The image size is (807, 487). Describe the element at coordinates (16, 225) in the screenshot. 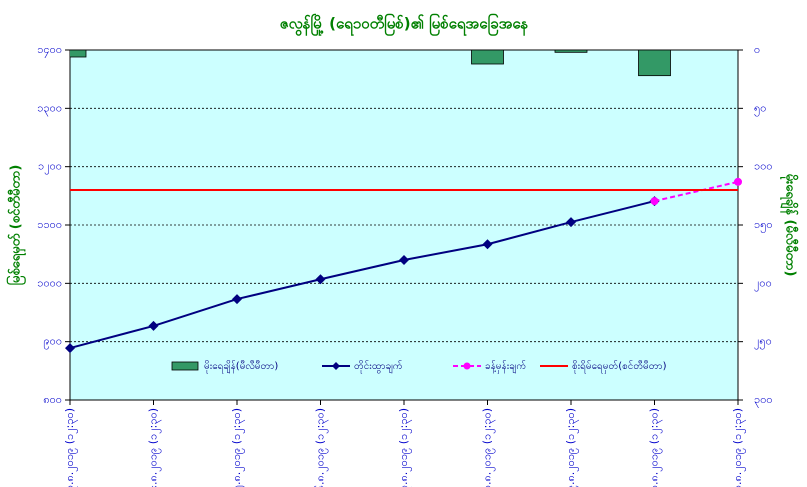

I see `y-axis-title: မြစ်ရေမှတ် (စင်တီမီတာ)` at that location.